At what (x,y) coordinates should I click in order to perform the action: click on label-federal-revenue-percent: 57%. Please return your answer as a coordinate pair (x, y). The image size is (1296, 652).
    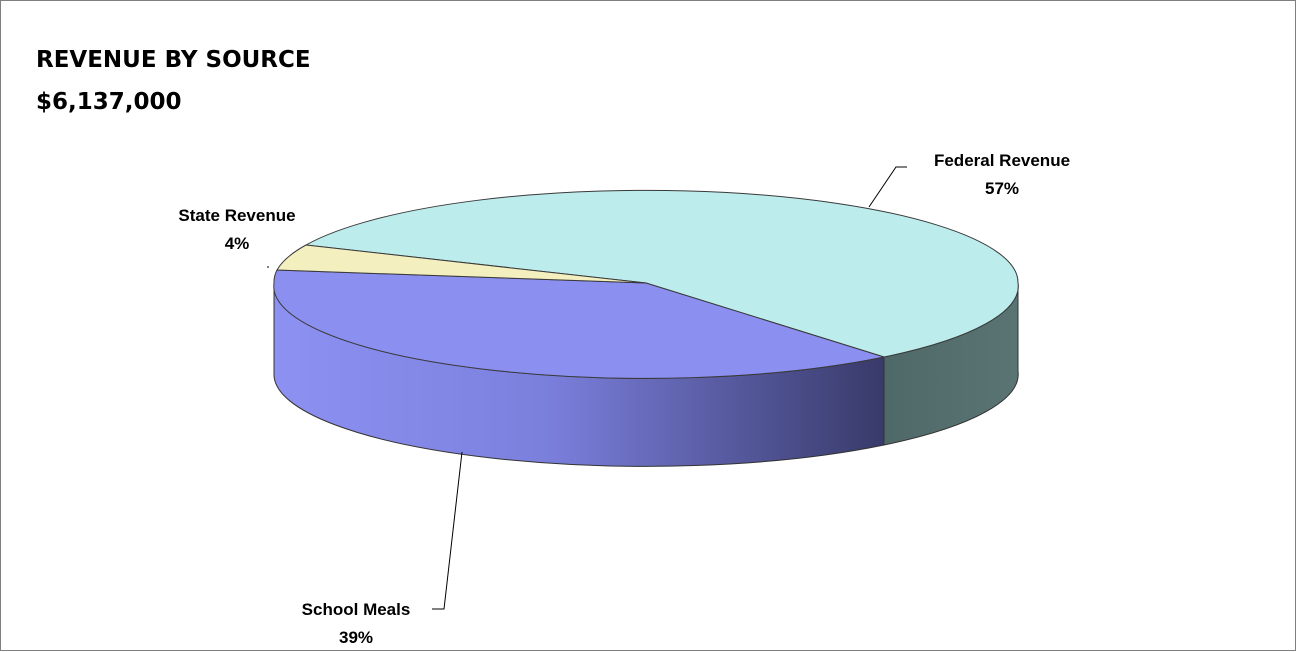
    Looking at the image, I should click on (1002, 188).